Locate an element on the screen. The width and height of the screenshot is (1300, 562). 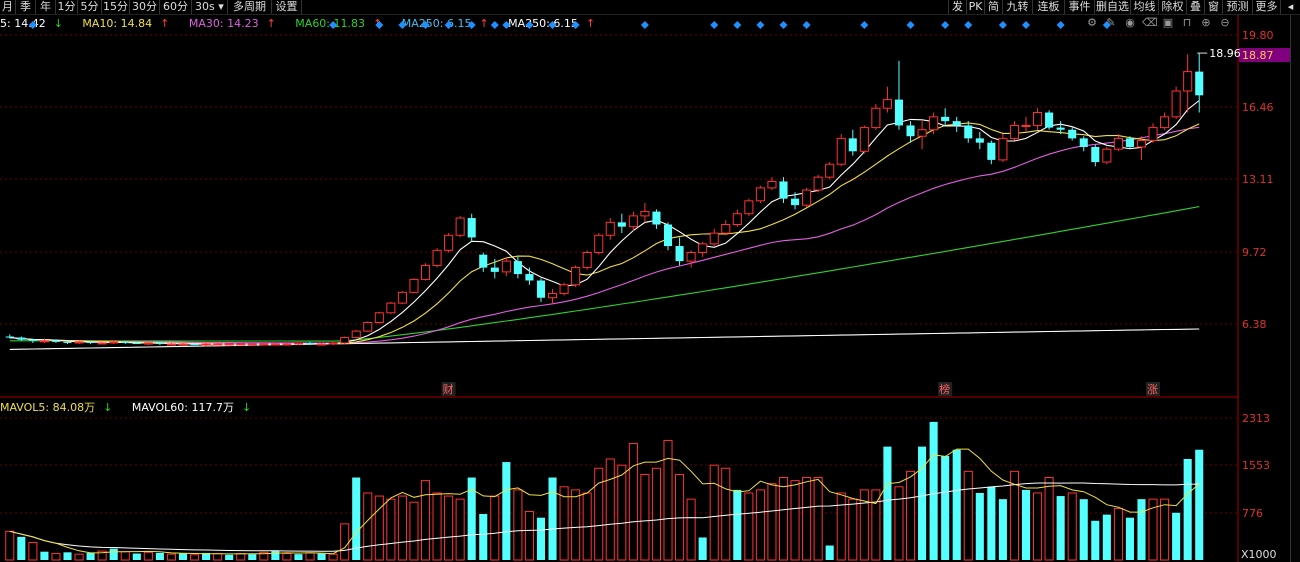
toolbar-btn-11: 预测 is located at coordinates (1237, 7).